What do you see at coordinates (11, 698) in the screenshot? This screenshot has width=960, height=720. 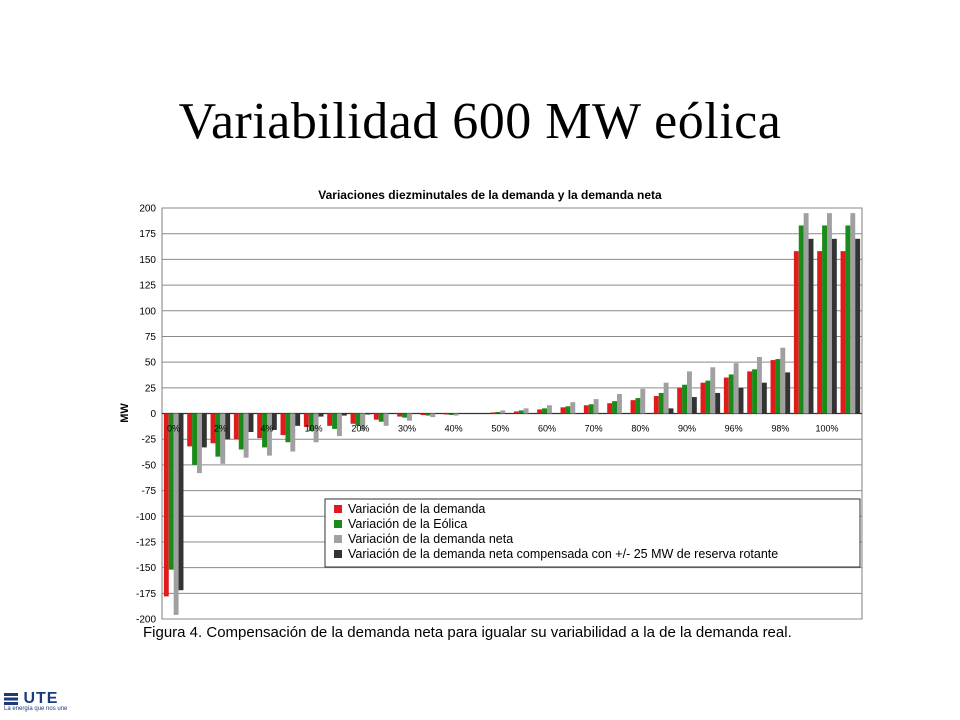 I see `logo-icon` at bounding box center [11, 698].